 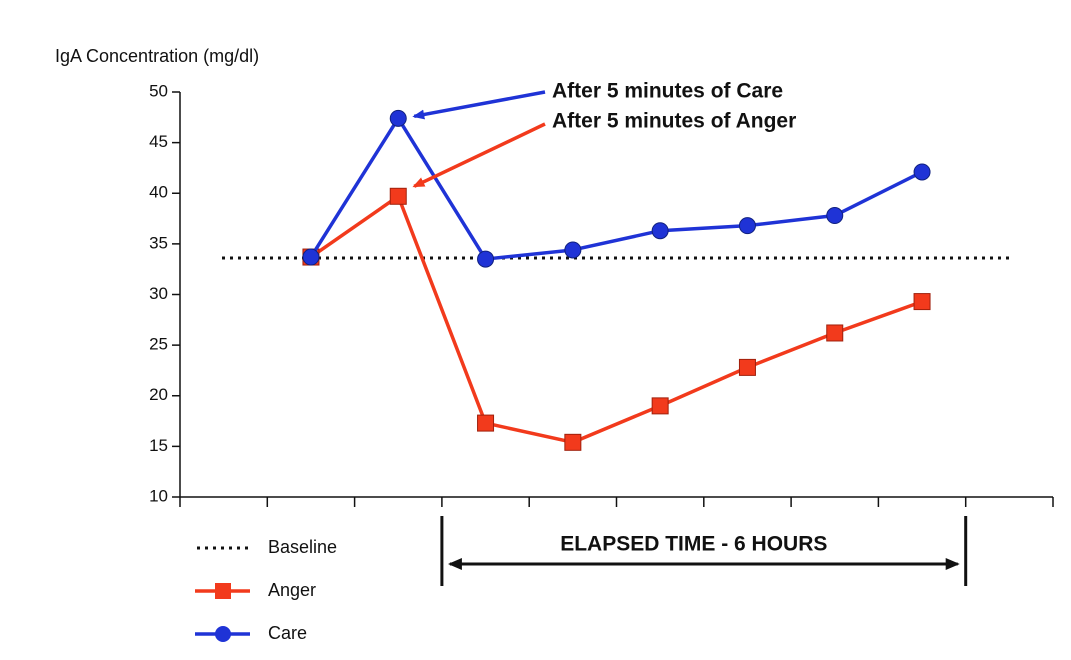 I want to click on legend-label: Baseline, so click(x=302, y=547).